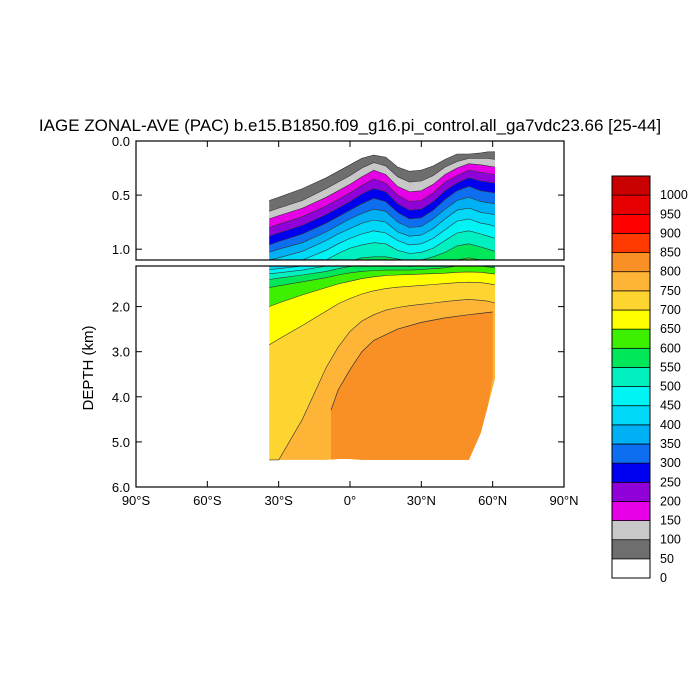  I want to click on upper-panel: 0.0 0.5 1.0, so click(338, 197).